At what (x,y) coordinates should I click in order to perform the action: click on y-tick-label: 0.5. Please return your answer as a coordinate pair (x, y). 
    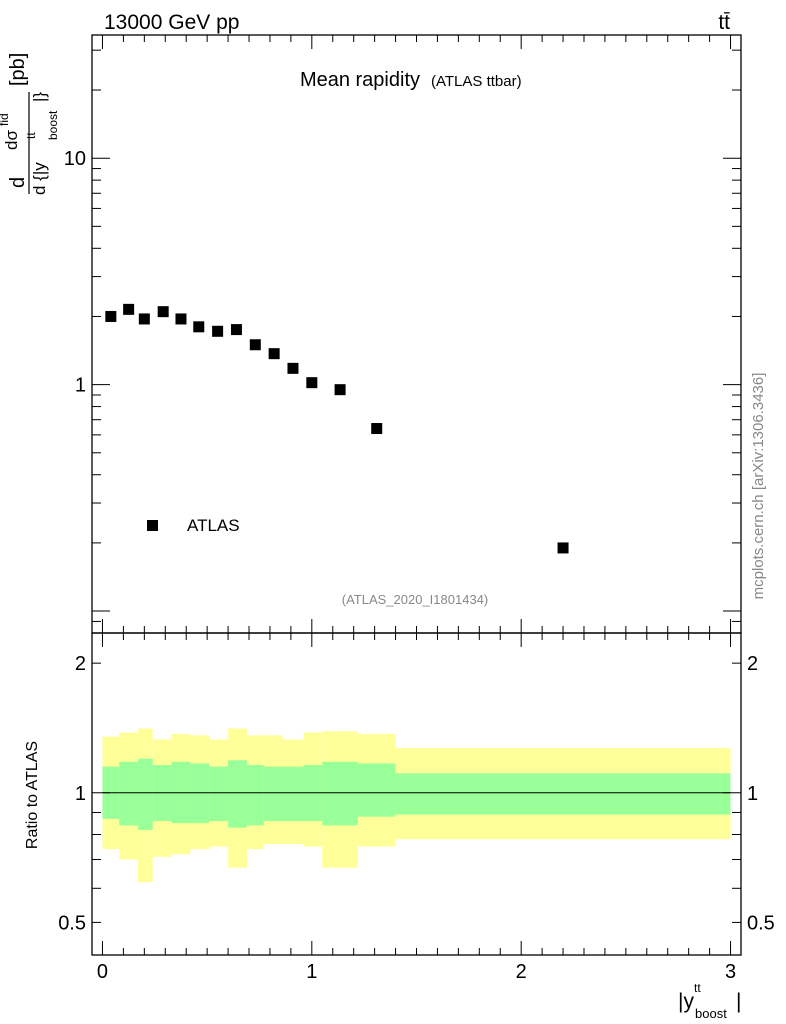
    Looking at the image, I should click on (72, 923).